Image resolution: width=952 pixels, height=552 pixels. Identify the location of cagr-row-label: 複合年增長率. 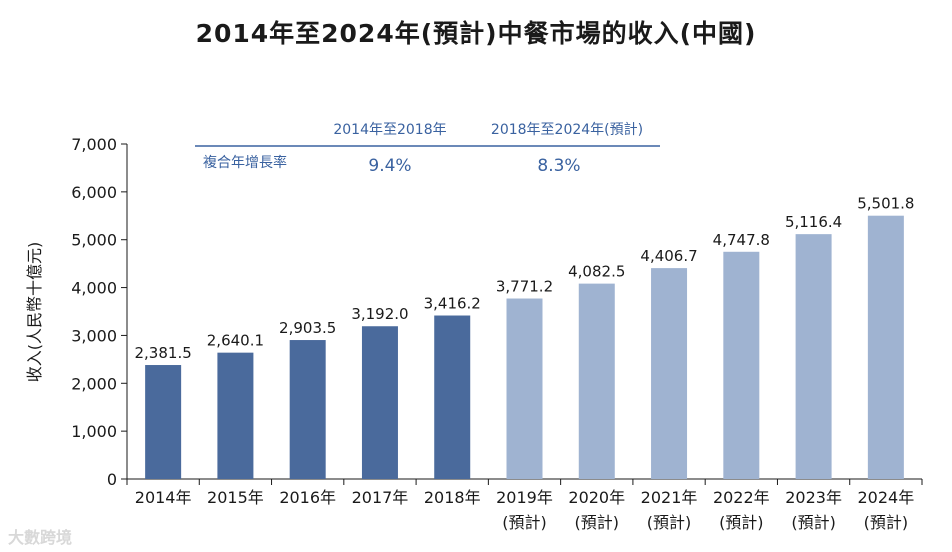
(245, 162).